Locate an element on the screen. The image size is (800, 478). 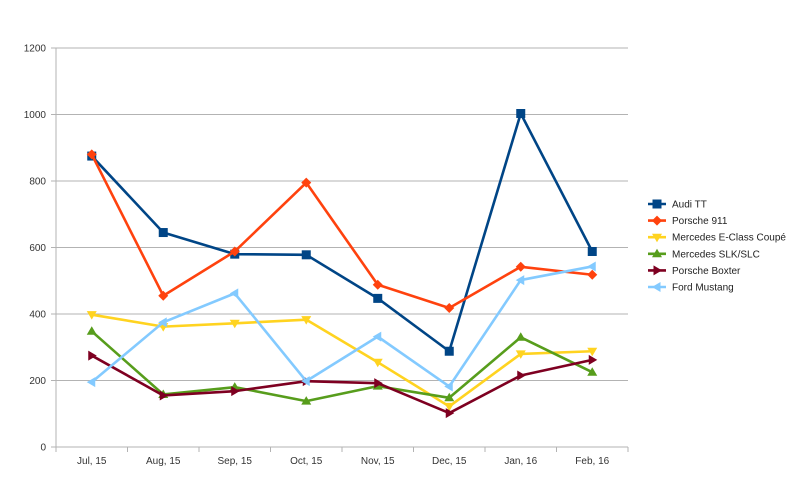
x-tick-label: Nov, 15 is located at coordinates (378, 461).